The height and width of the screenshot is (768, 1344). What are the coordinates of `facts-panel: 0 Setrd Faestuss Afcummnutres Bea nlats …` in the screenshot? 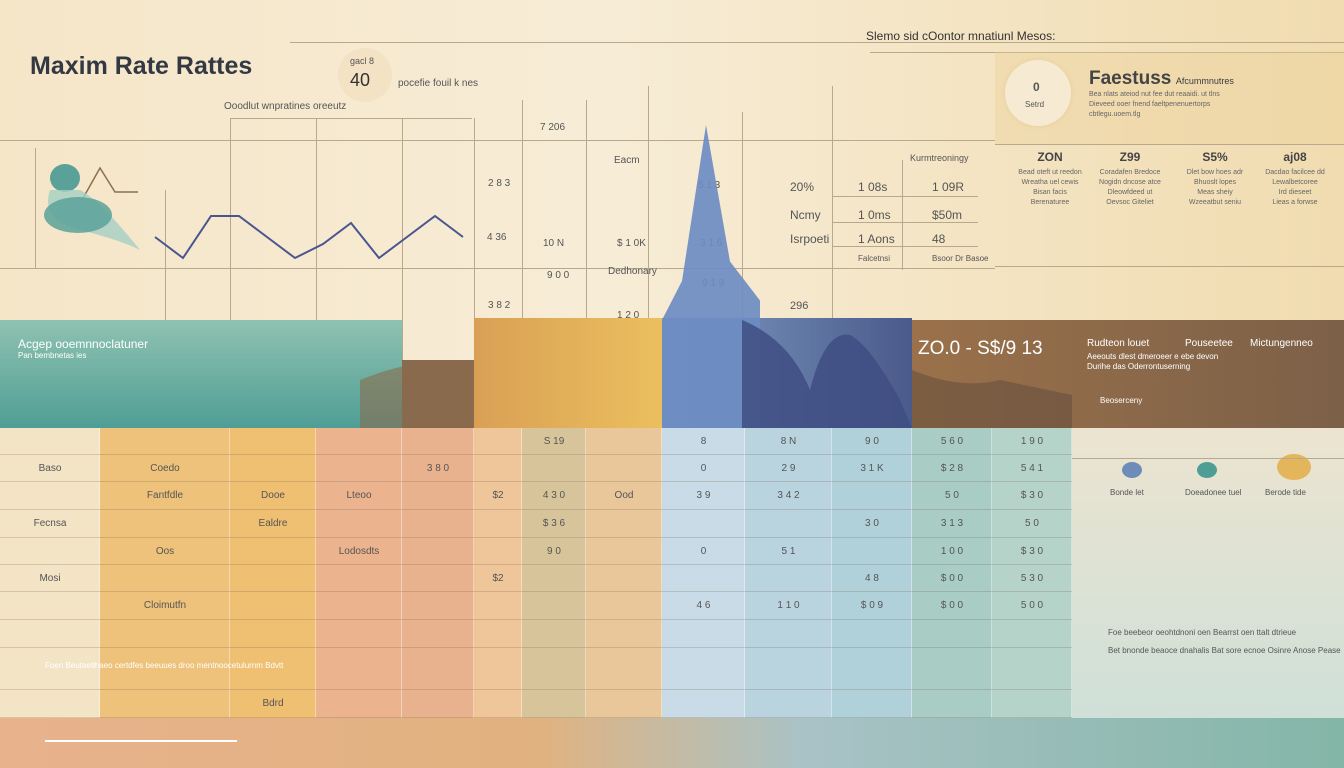 It's located at (1169, 98).